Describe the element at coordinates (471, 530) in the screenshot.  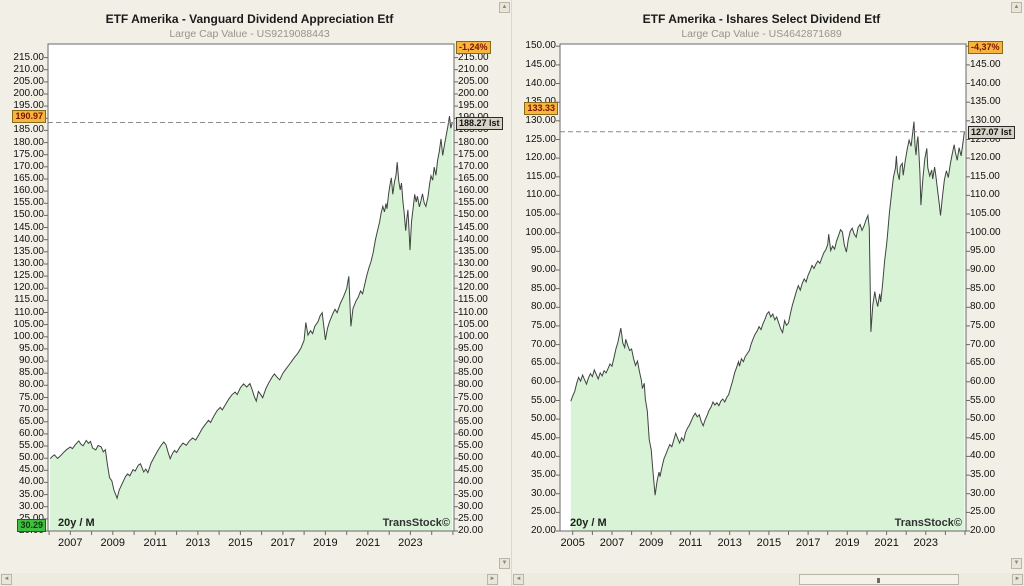
I see `y-axis-label: 20.00` at that location.